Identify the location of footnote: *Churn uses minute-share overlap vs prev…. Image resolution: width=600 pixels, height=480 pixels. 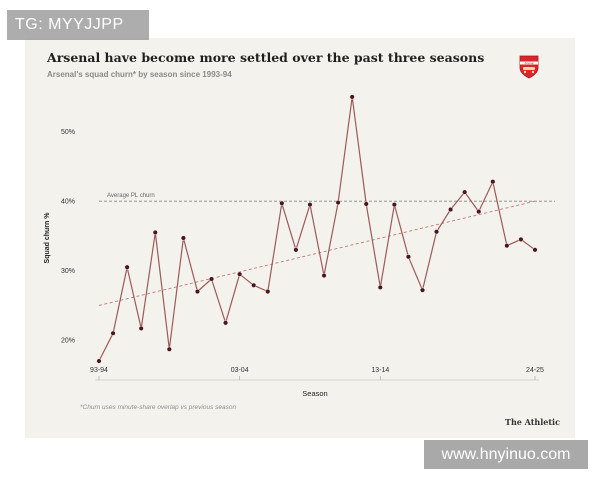
(158, 407).